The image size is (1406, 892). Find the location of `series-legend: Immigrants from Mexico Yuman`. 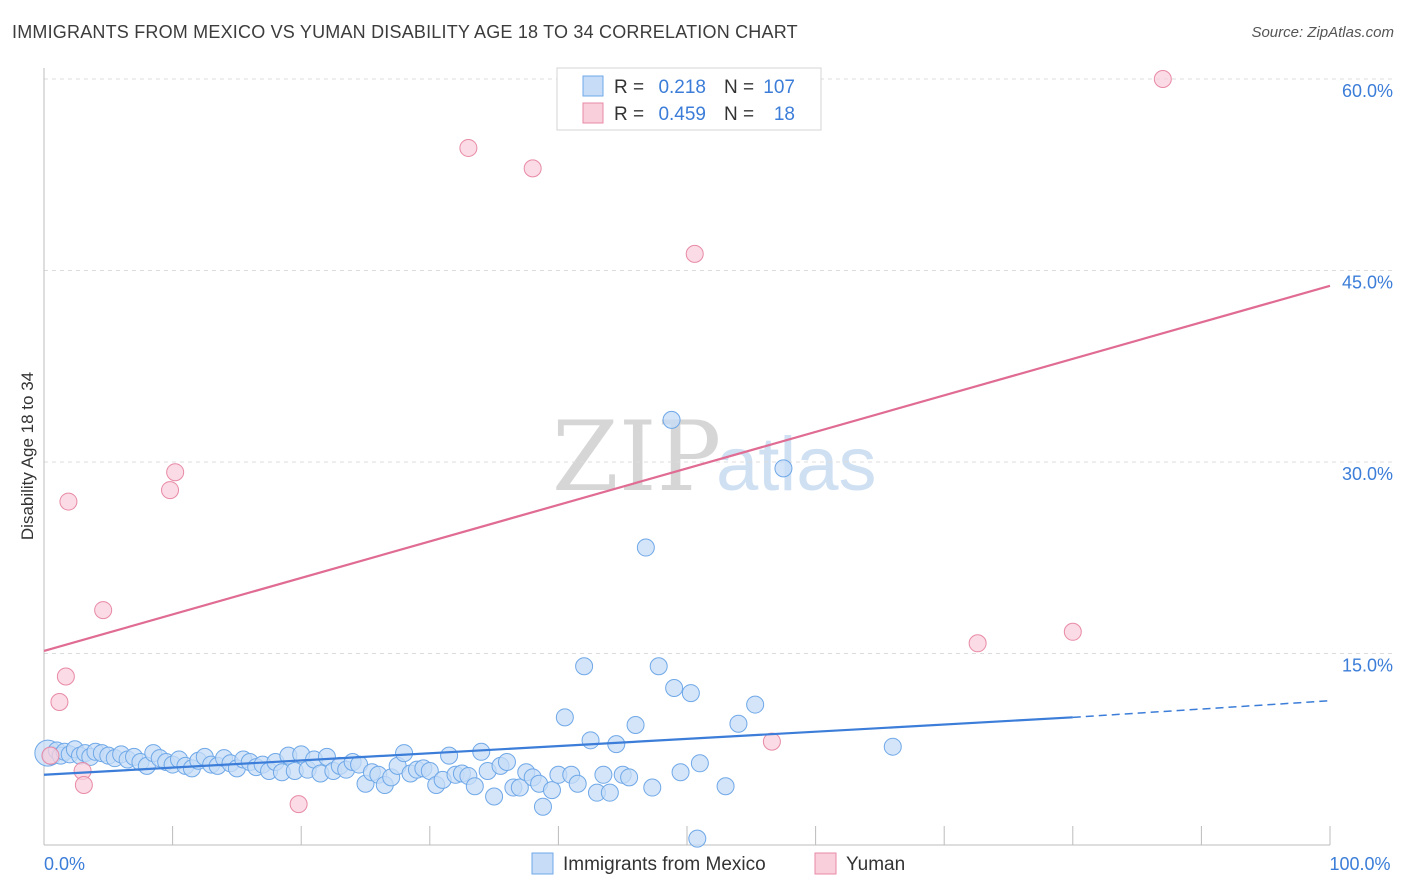

series-legend: Immigrants from Mexico Yuman is located at coordinates (718, 863).